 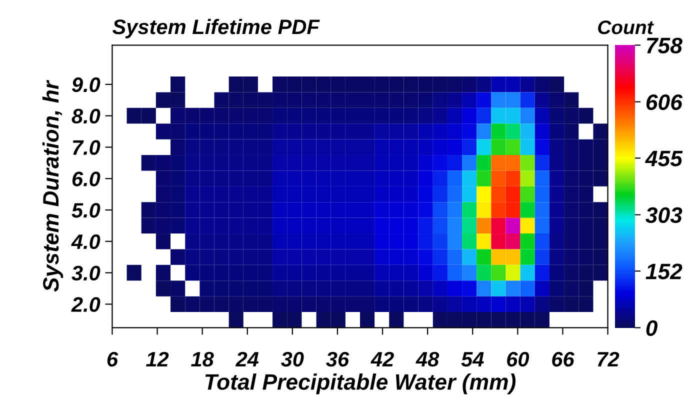 I want to click on y-tick-label: 9.0, so click(x=86, y=84).